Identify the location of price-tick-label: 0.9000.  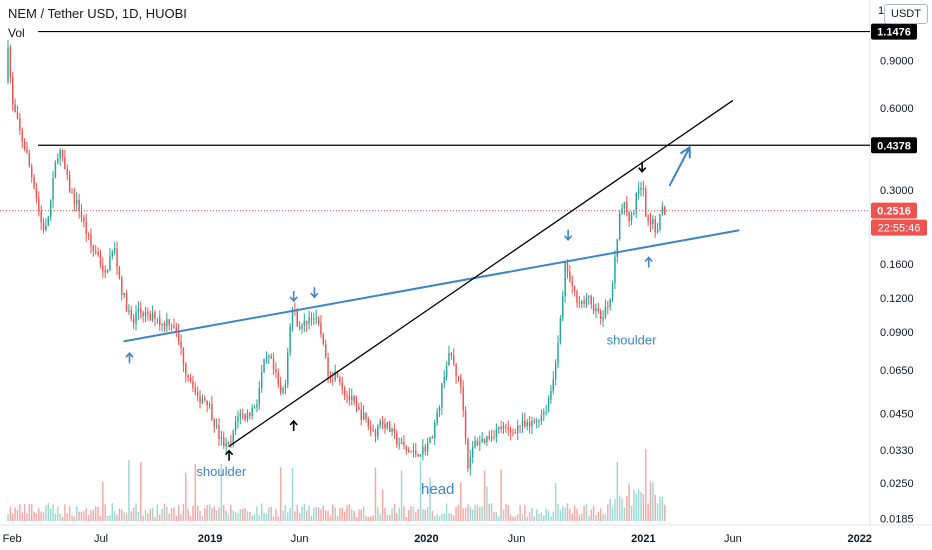
(897, 61).